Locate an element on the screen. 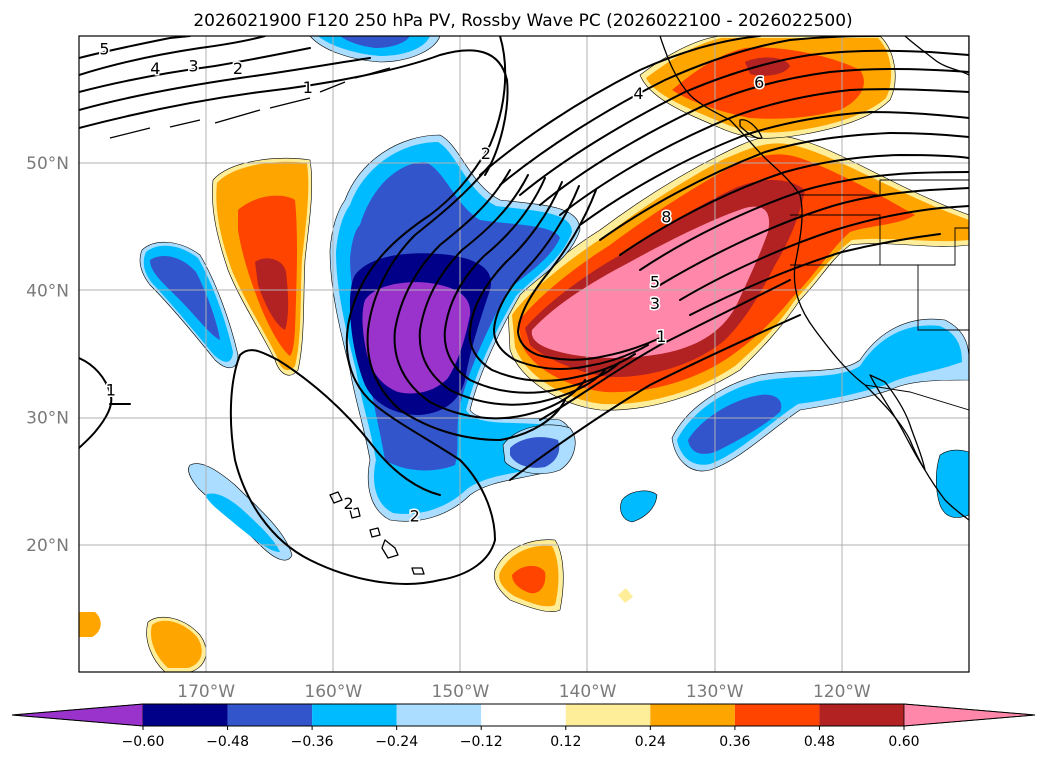 The image size is (1047, 765). lat-label-1: 30°N is located at coordinates (47, 419).